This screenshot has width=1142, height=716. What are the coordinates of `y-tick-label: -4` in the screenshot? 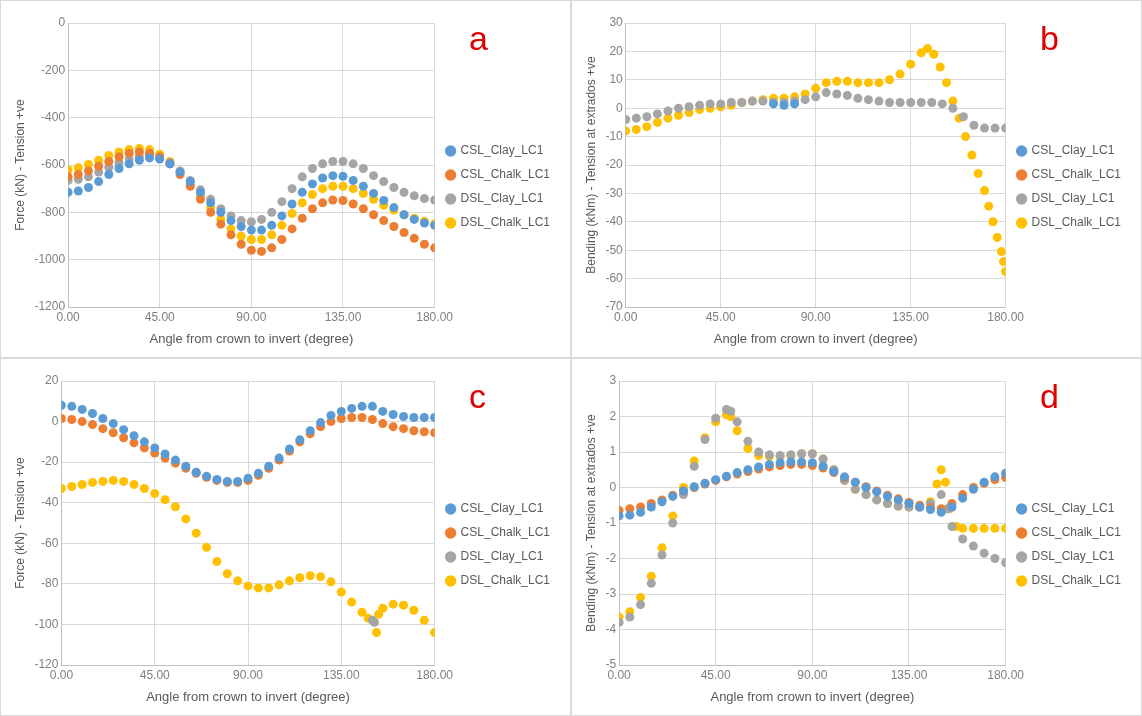 It's located at (611, 628).